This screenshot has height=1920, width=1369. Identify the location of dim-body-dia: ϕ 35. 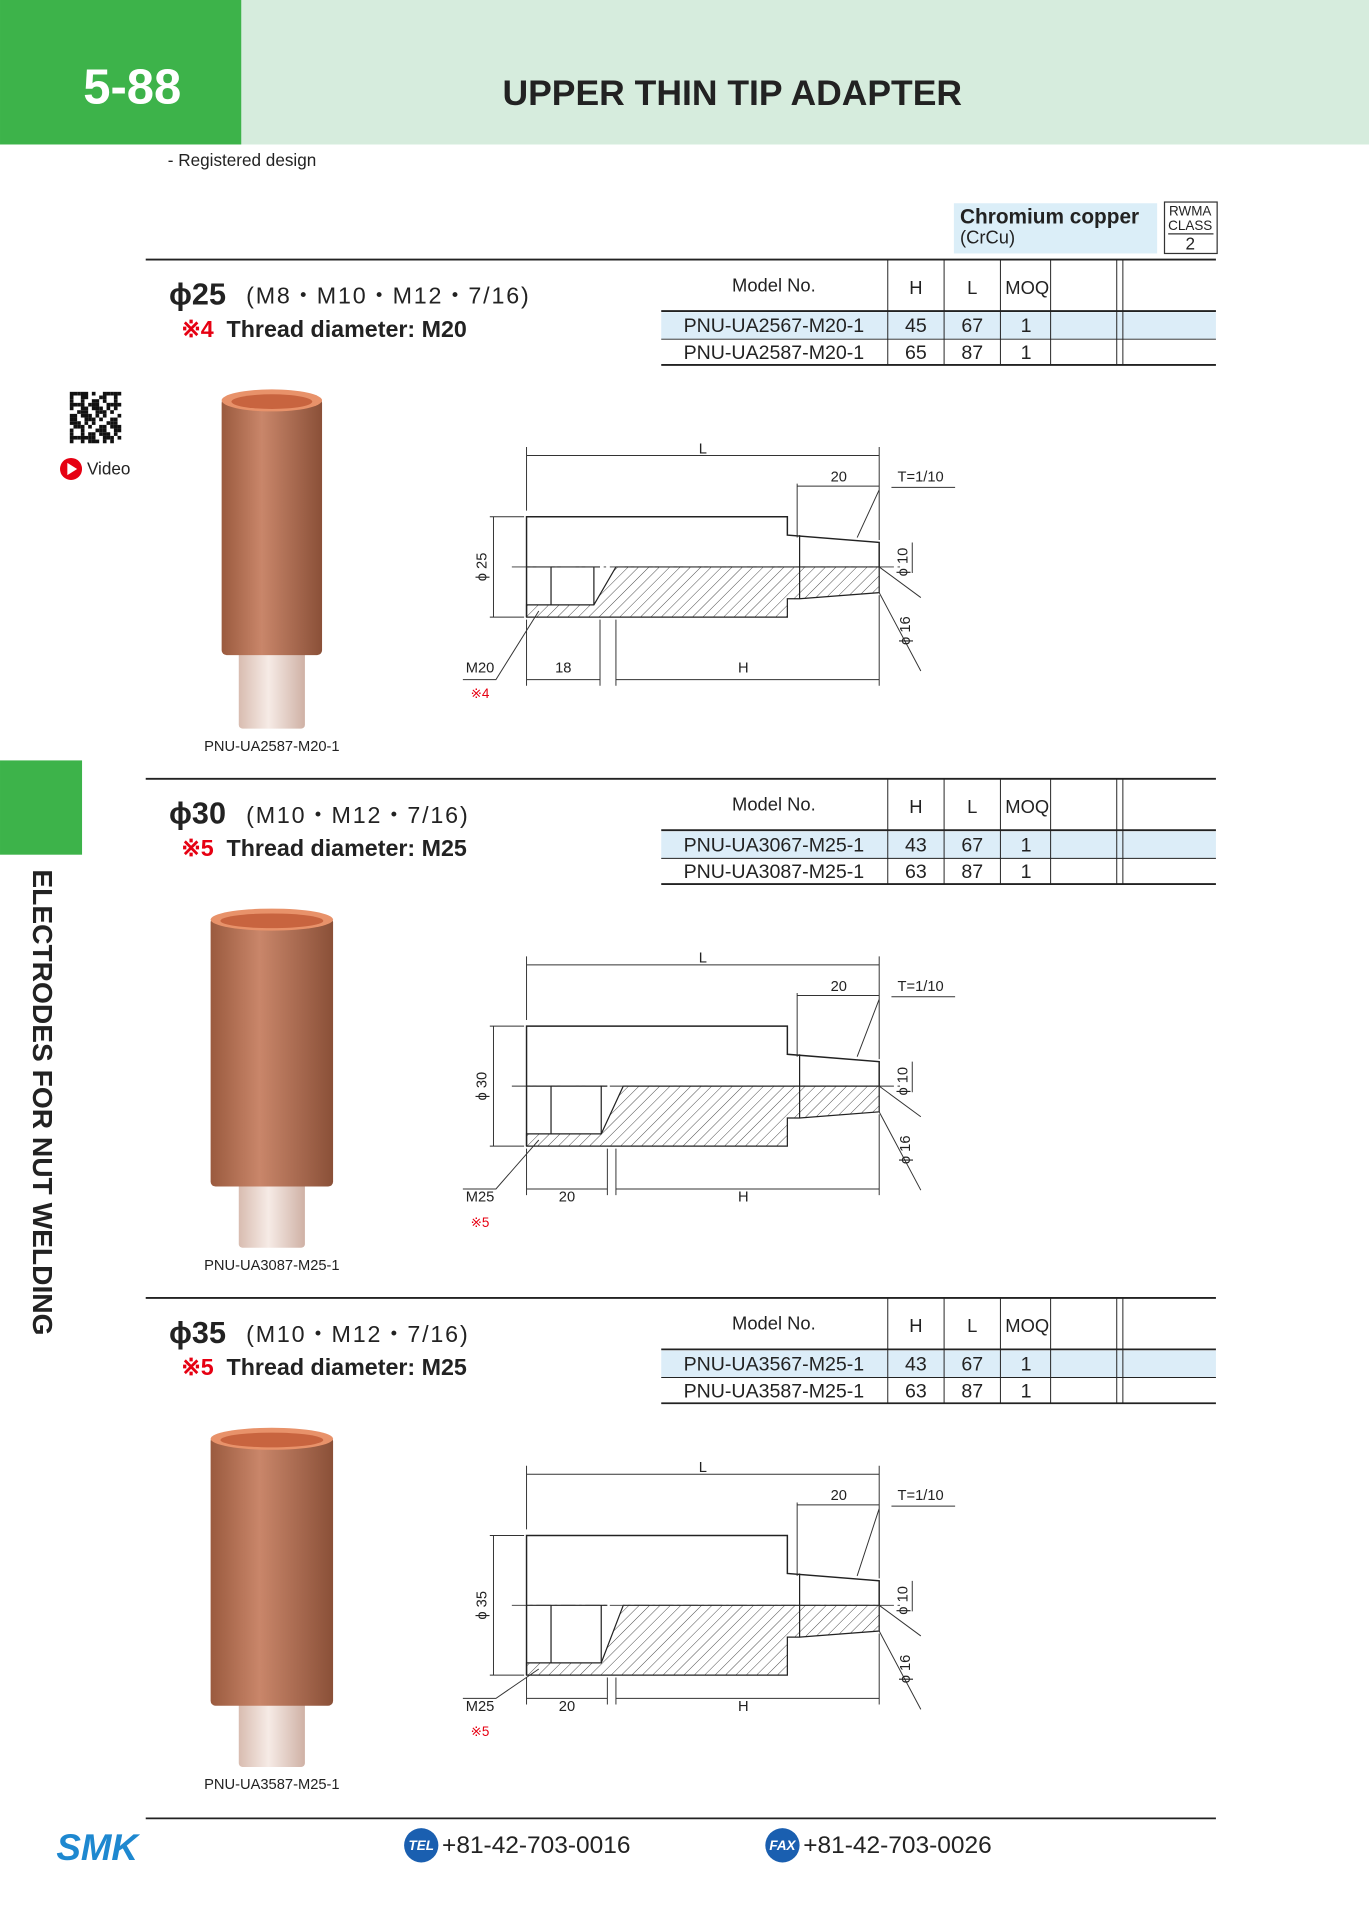
(482, 1605).